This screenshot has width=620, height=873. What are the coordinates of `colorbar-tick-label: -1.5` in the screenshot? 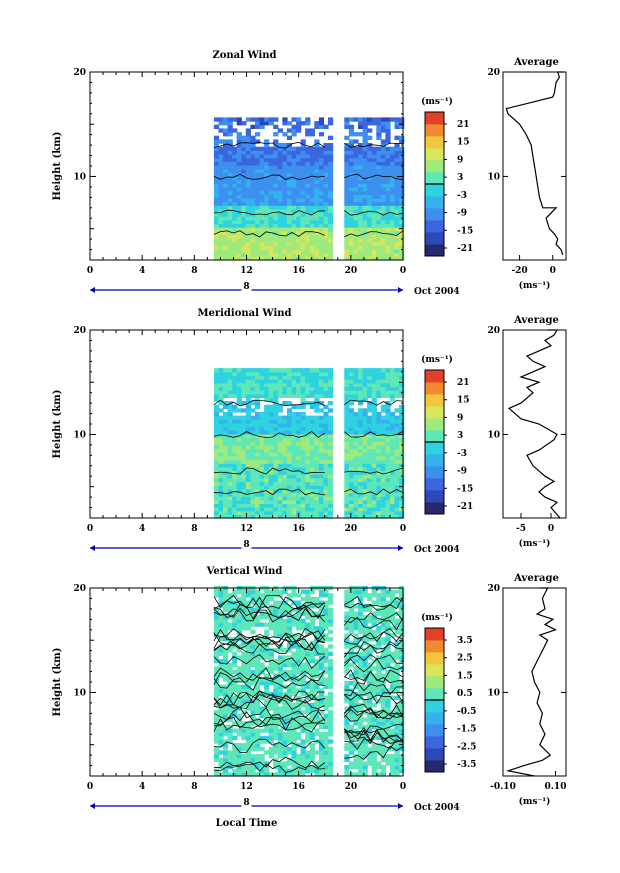 It's located at (466, 730).